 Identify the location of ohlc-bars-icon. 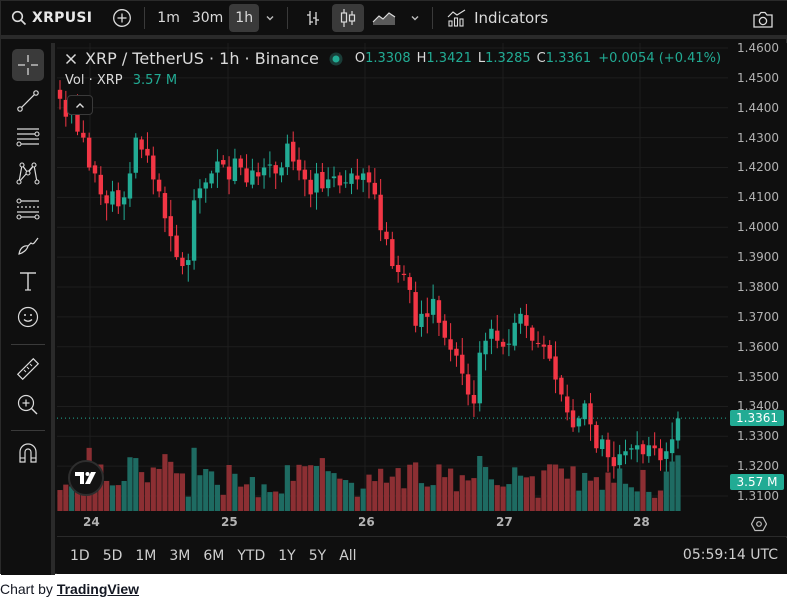
(313, 18).